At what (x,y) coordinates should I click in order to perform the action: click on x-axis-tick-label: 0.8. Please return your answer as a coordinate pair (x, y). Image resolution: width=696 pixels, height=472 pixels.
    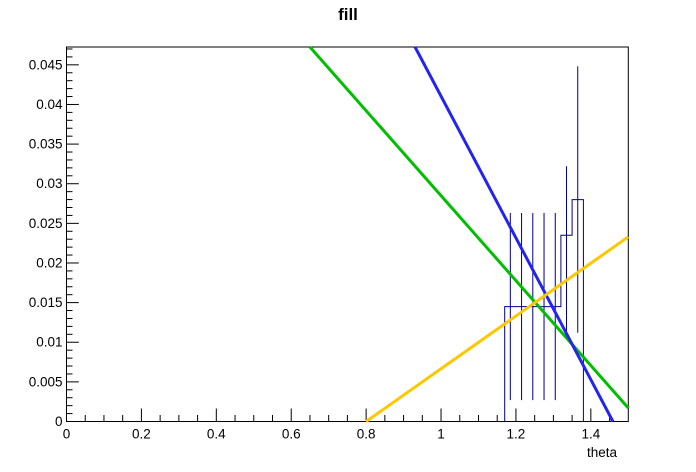
    Looking at the image, I should click on (366, 434).